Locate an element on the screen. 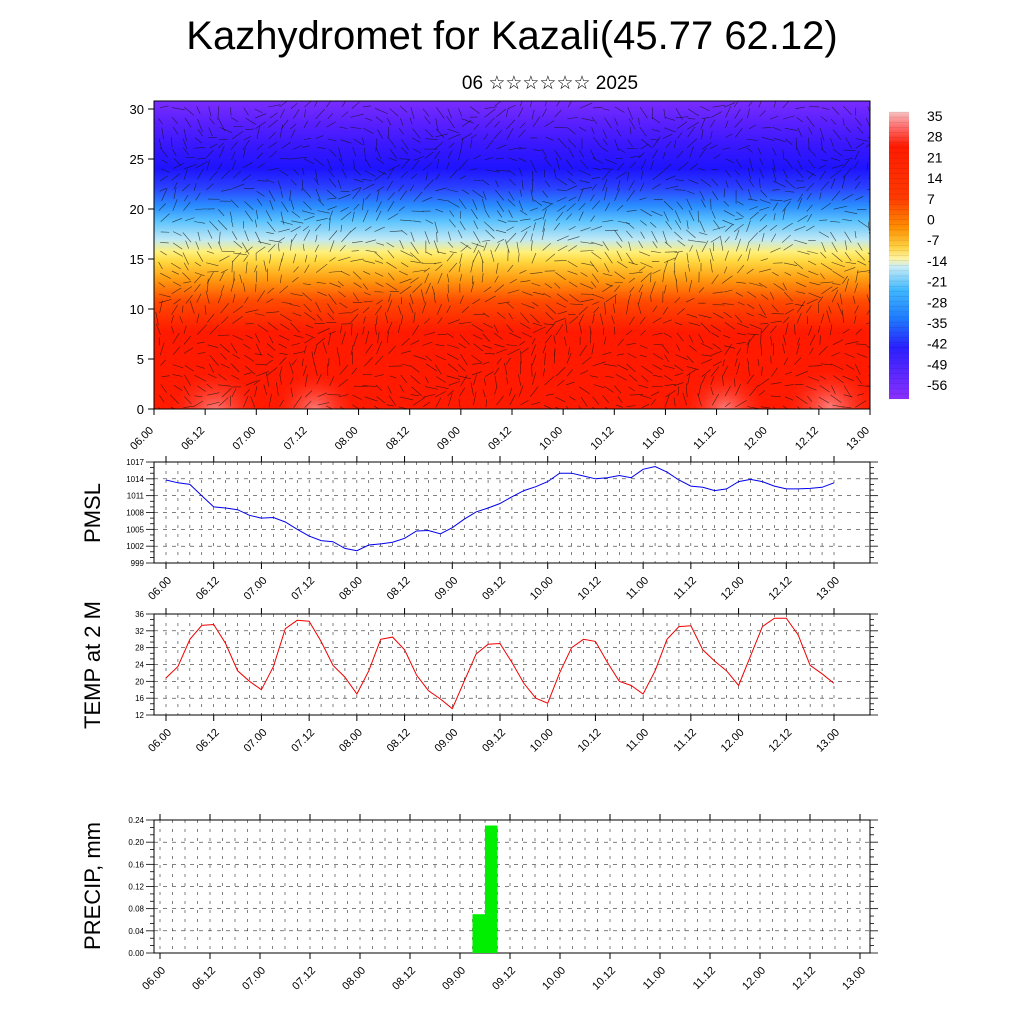 This screenshot has height=1024, width=1024. xsec-y-tick-label: 5 is located at coordinates (140, 359).